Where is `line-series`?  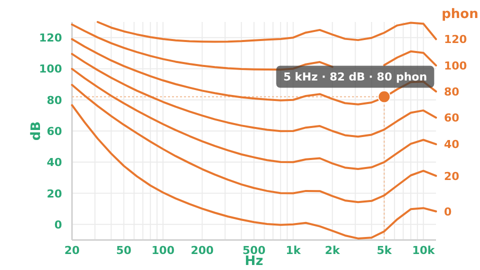 line-series is located at coordinates (266, 32).